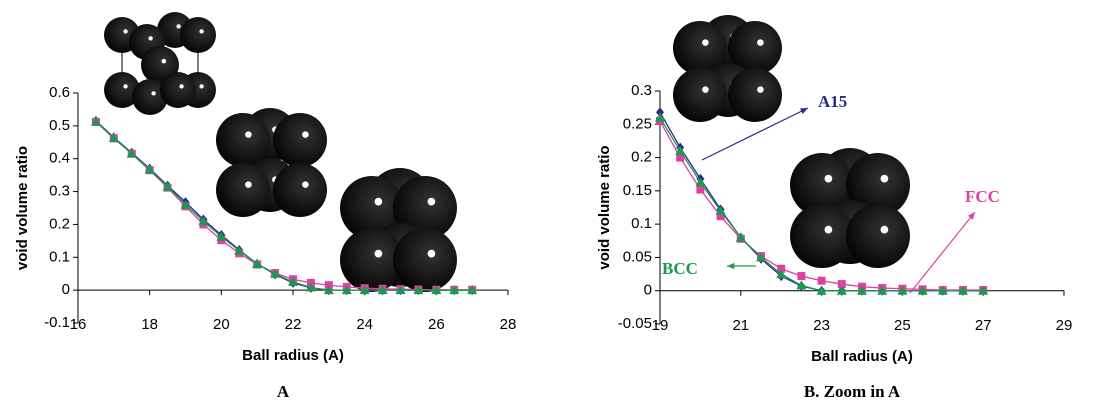 The height and width of the screenshot is (406, 1101). I want to click on y-tick-label: 0.25, so click(637, 123).